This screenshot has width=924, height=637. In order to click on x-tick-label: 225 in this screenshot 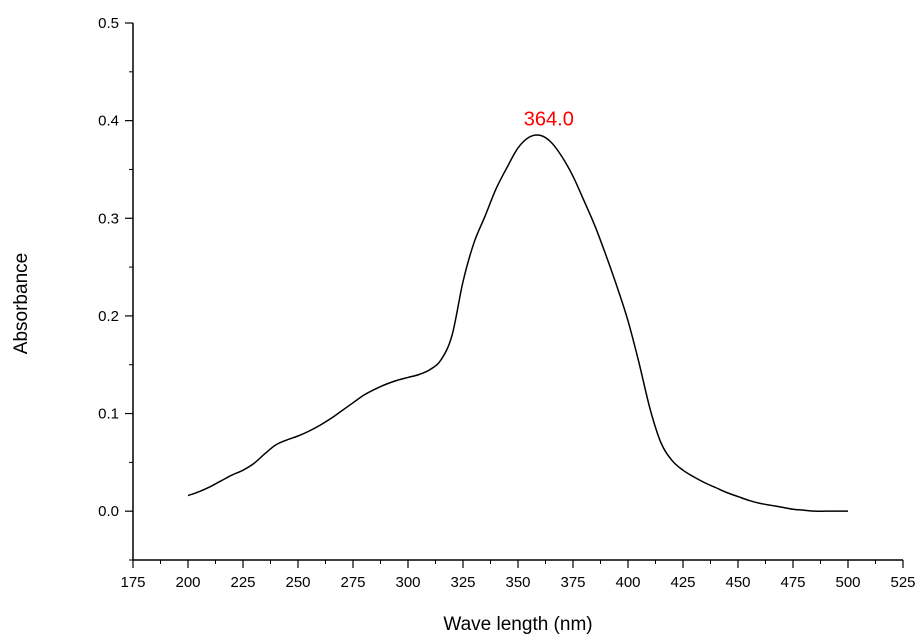, I will do `click(242, 582)`.